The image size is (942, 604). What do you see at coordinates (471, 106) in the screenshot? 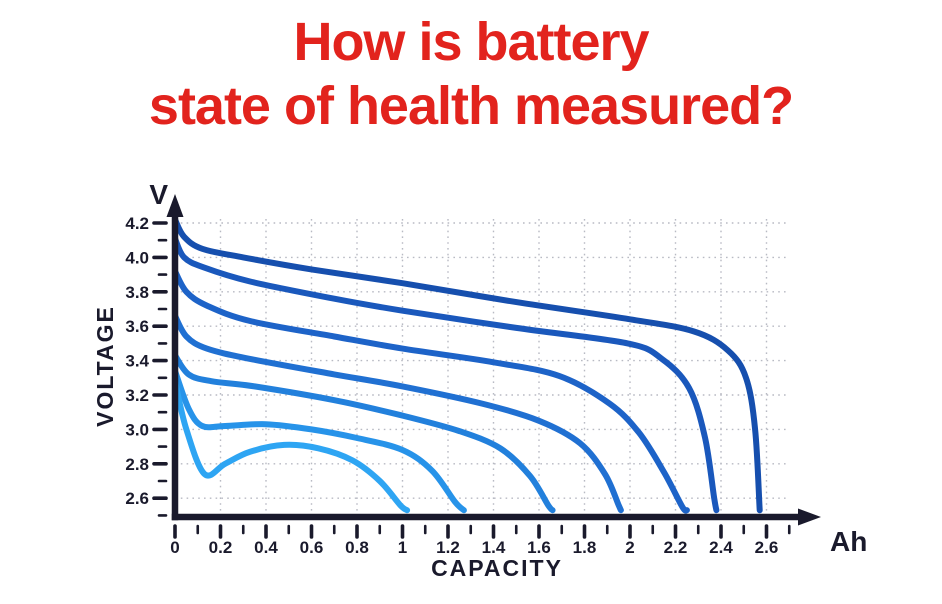
I see `title-line-2: state of health measured?` at bounding box center [471, 106].